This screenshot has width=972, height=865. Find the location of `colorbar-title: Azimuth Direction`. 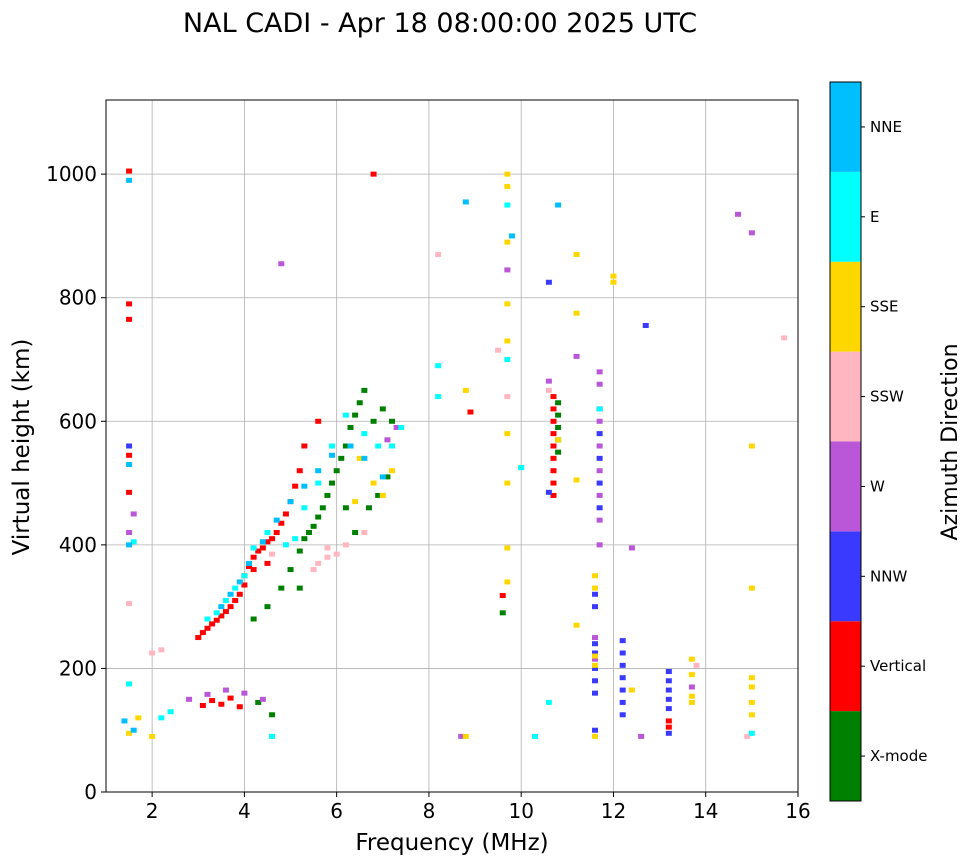

colorbar-title: Azimuth Direction is located at coordinates (950, 441).